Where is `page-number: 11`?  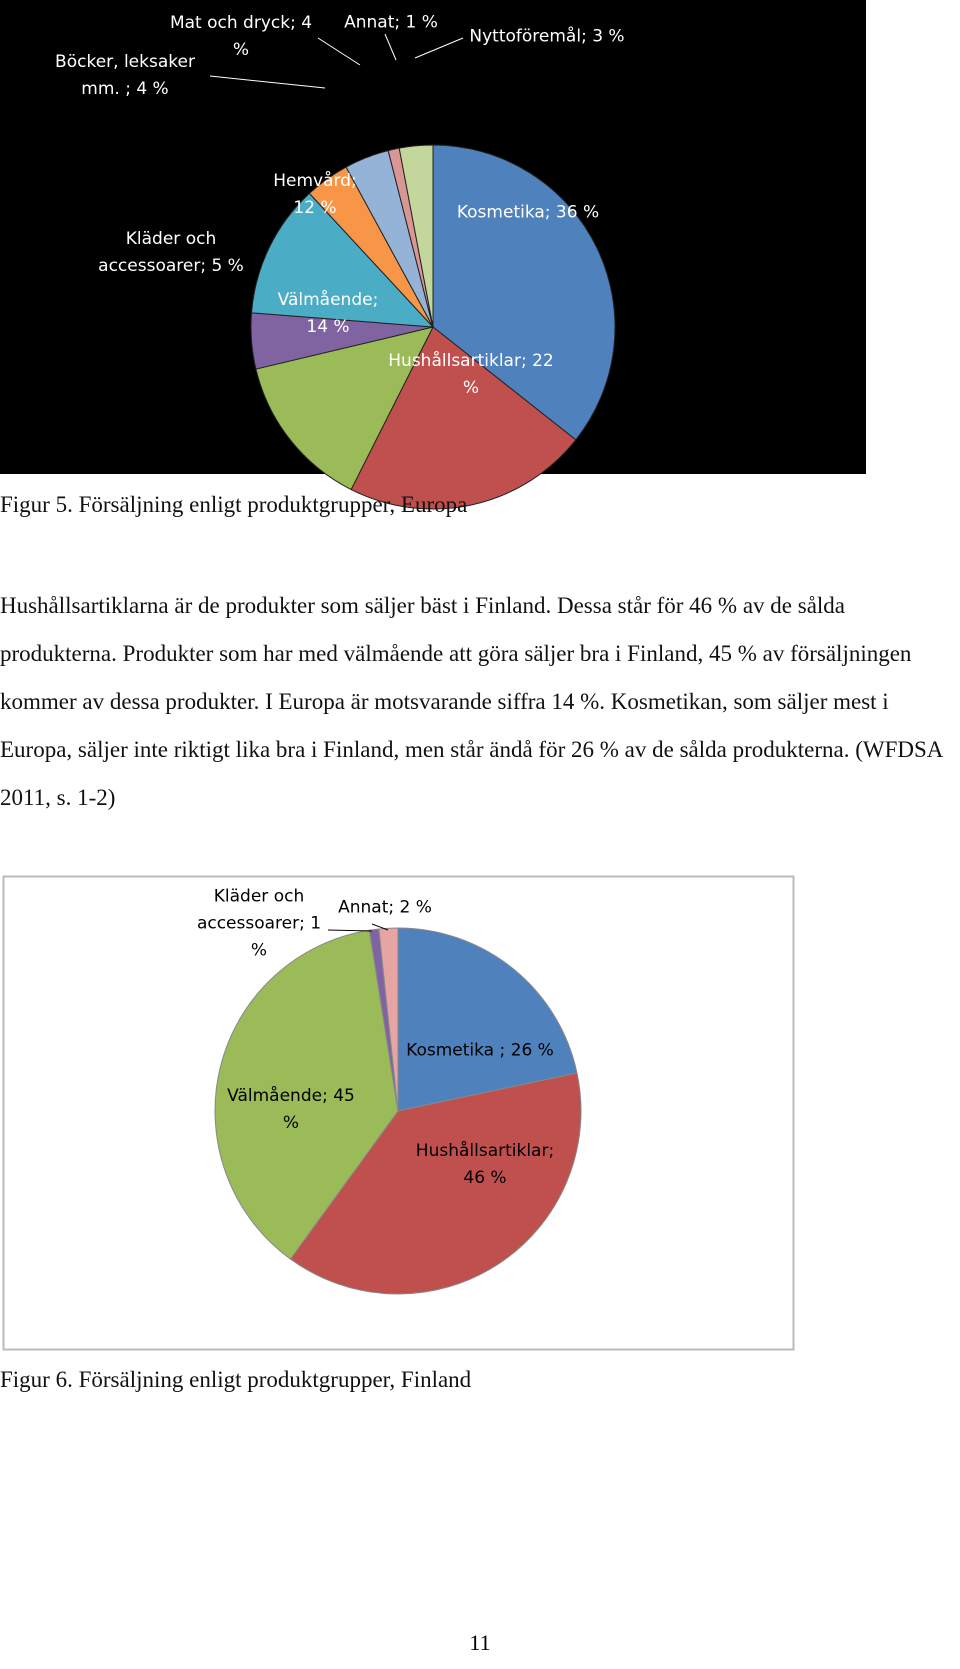
page-number: 11 is located at coordinates (480, 1642).